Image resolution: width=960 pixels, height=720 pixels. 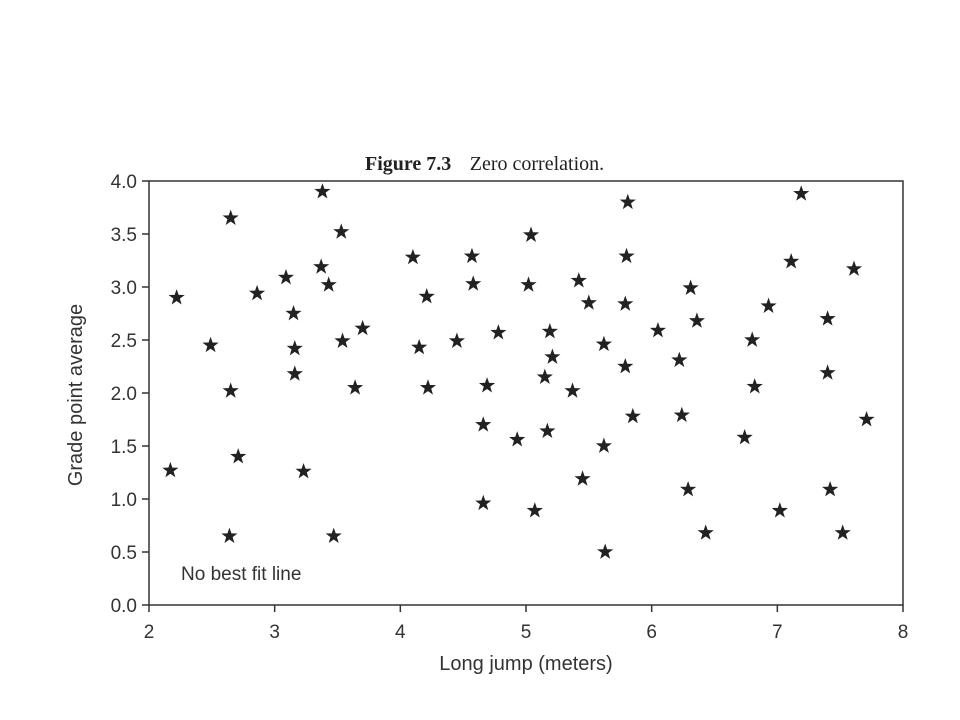 I want to click on y-tick-label: 1.0, so click(x=124, y=500).